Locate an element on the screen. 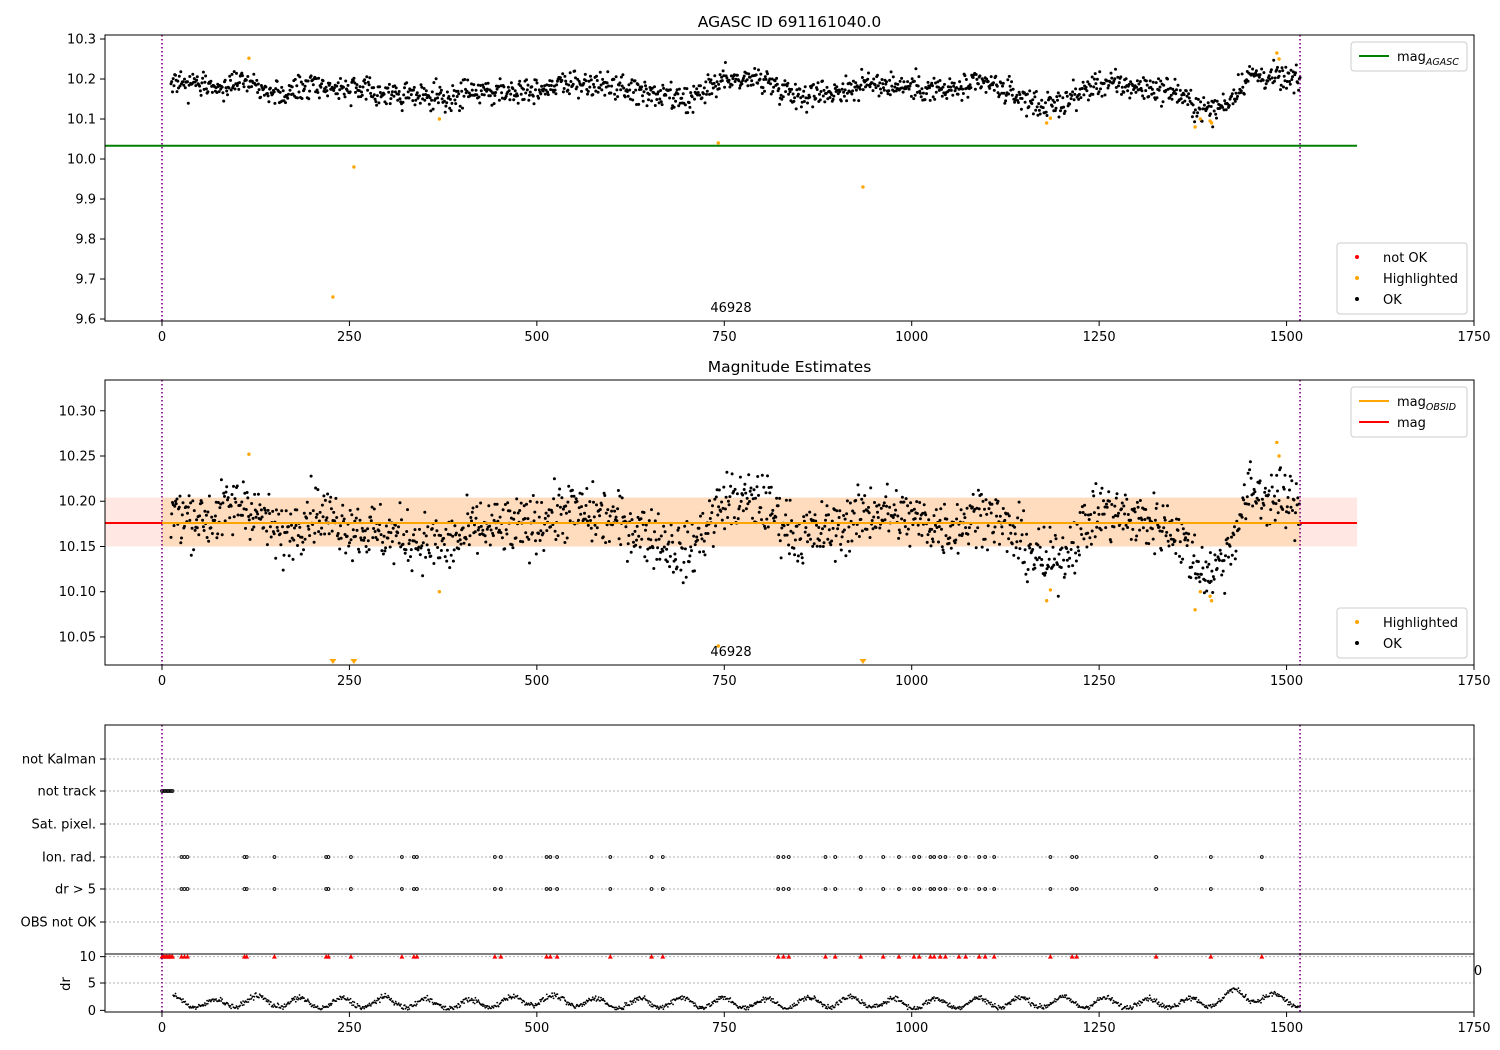 The image size is (1500, 1050). dr-overflow-marker is located at coordinates (979, 956).